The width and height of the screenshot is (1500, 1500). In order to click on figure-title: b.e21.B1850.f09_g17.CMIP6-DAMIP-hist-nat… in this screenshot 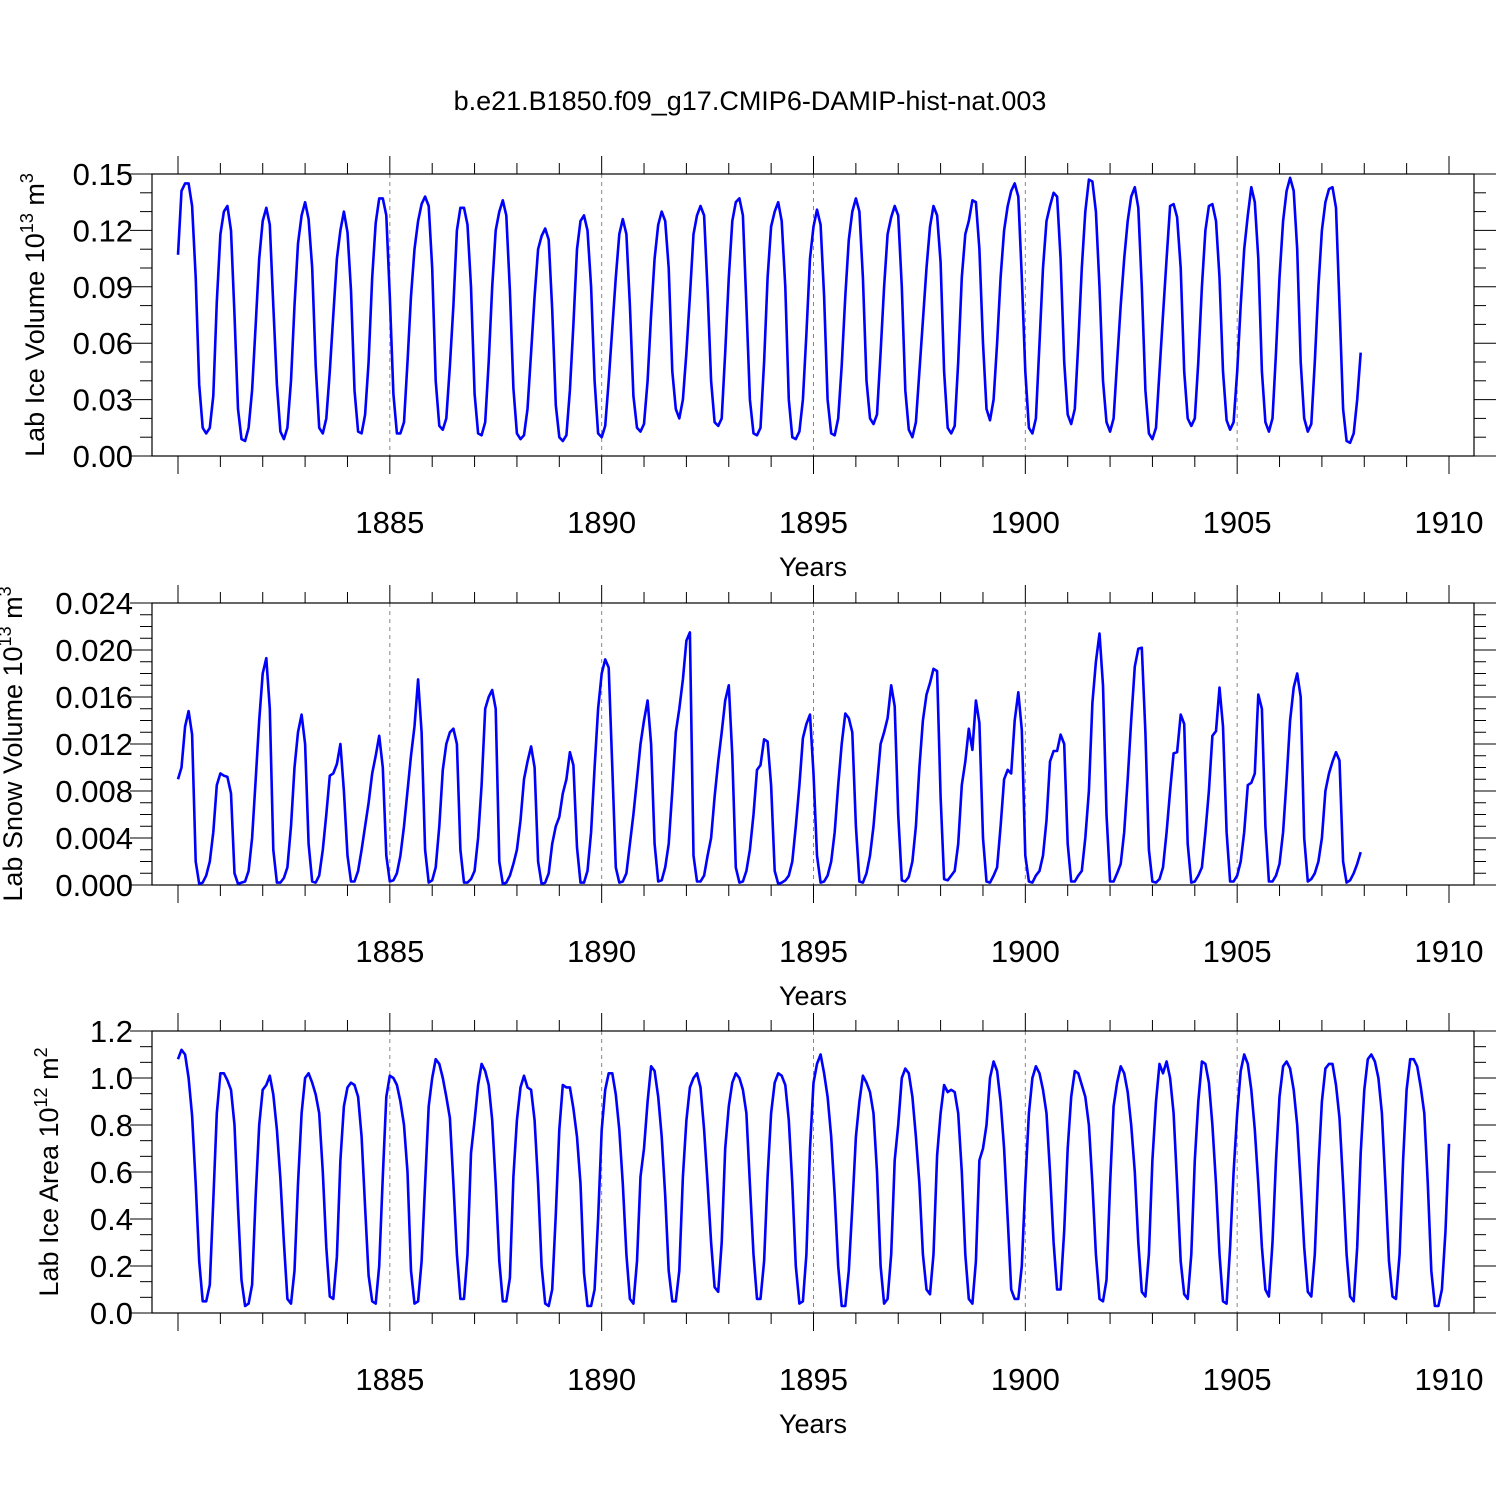, I will do `click(750, 101)`.